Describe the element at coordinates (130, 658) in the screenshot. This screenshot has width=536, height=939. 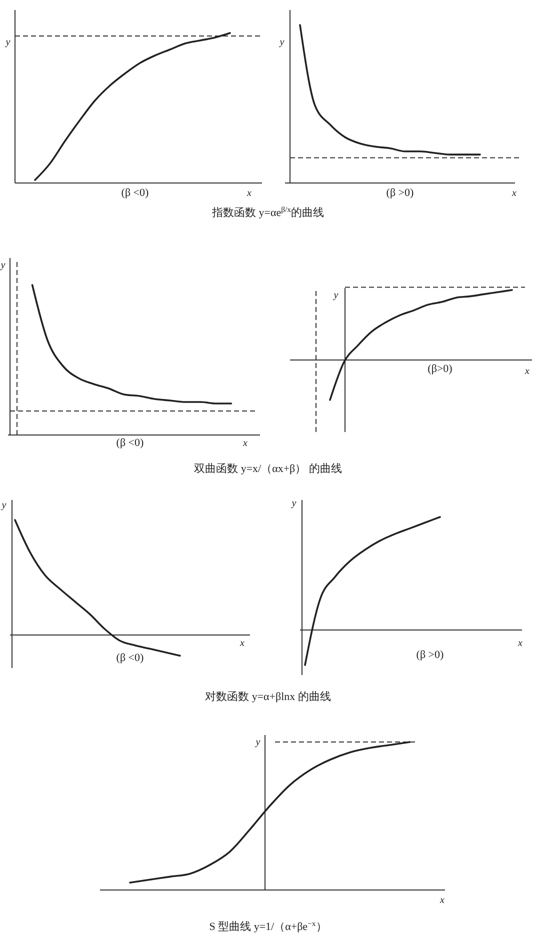
I see `annotation: (β <0)` at that location.